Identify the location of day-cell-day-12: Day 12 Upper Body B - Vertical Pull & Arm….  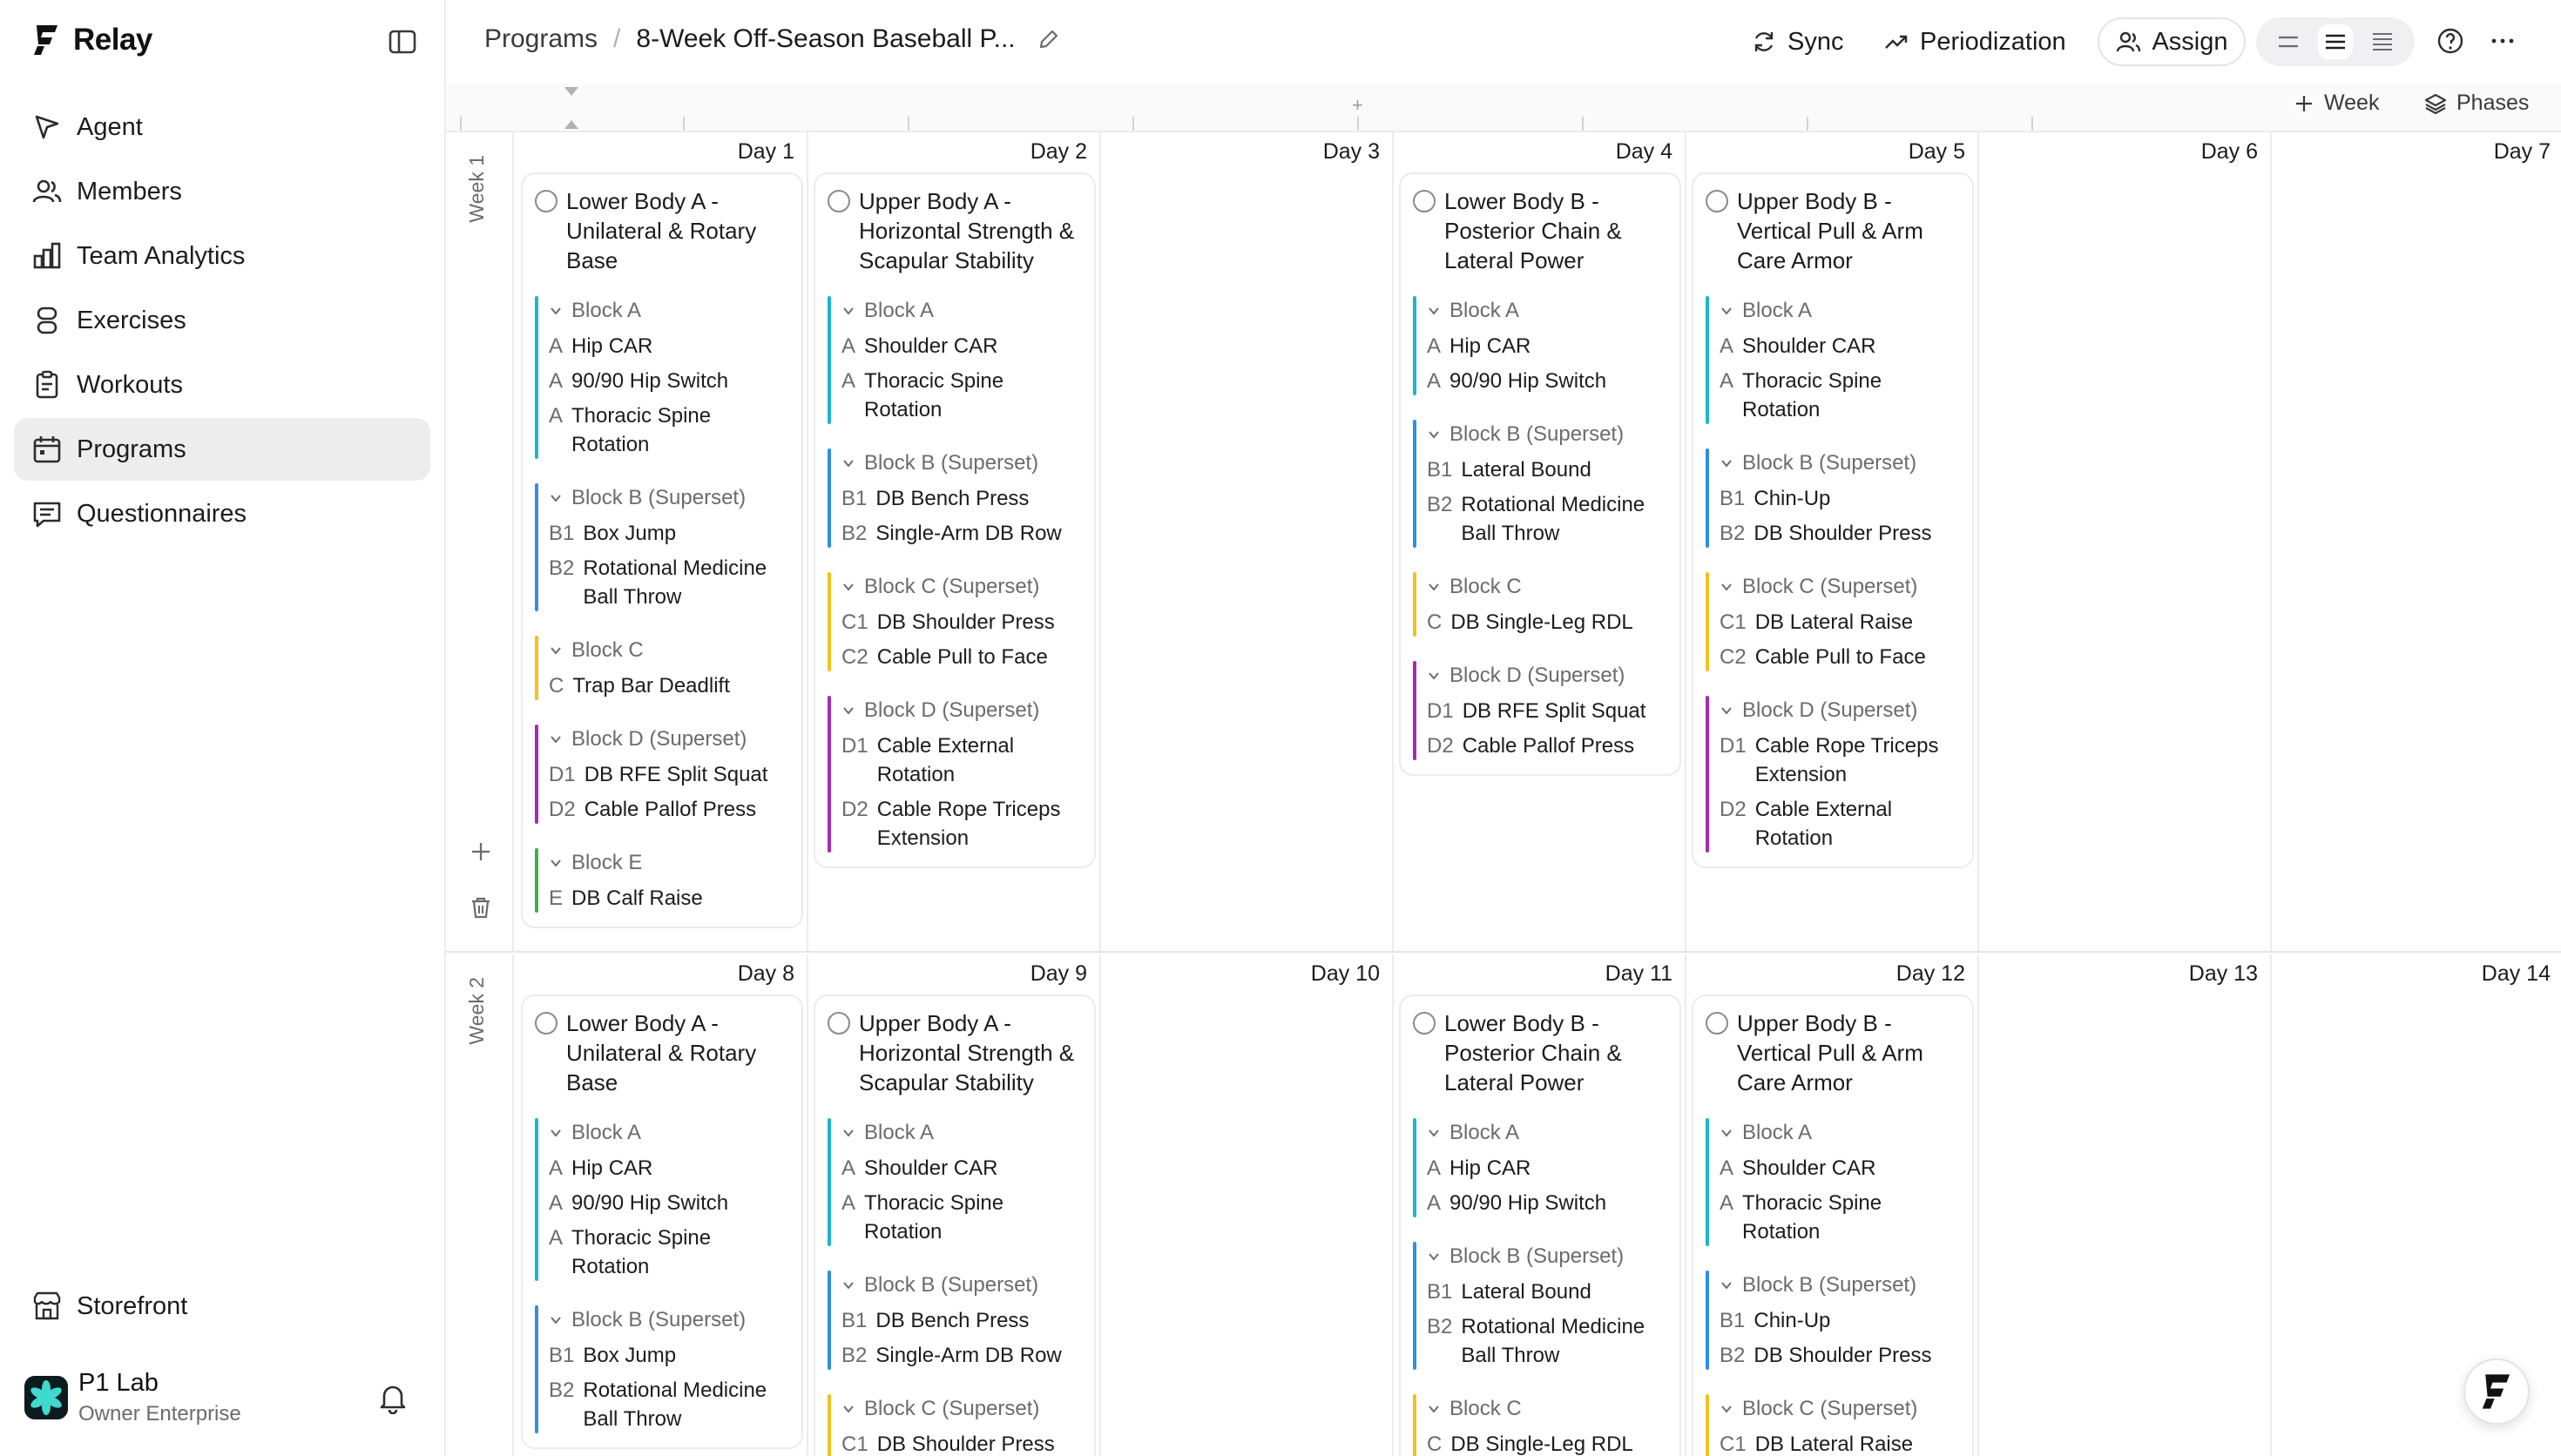
(1833, 1205).